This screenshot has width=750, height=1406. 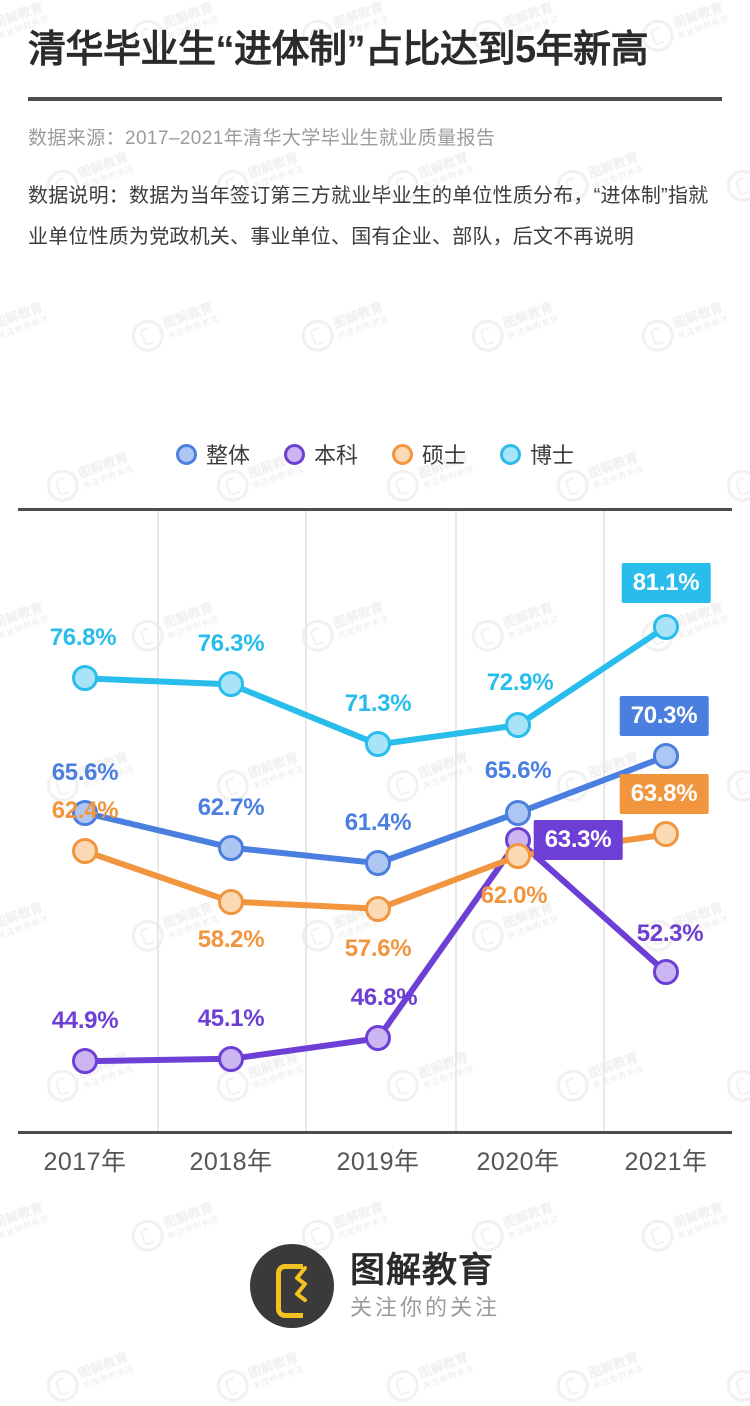 I want to click on series-line-博士, so click(x=375, y=685).